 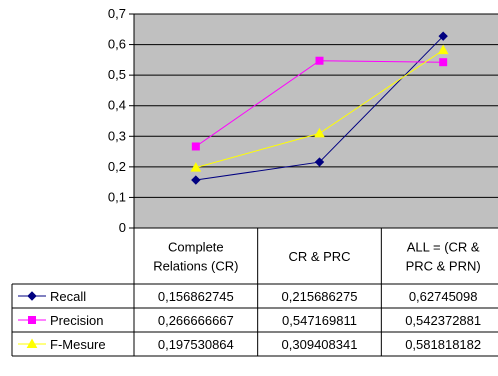 What do you see at coordinates (443, 247) in the screenshot?
I see `x-tick-label: ALL = (CR &` at bounding box center [443, 247].